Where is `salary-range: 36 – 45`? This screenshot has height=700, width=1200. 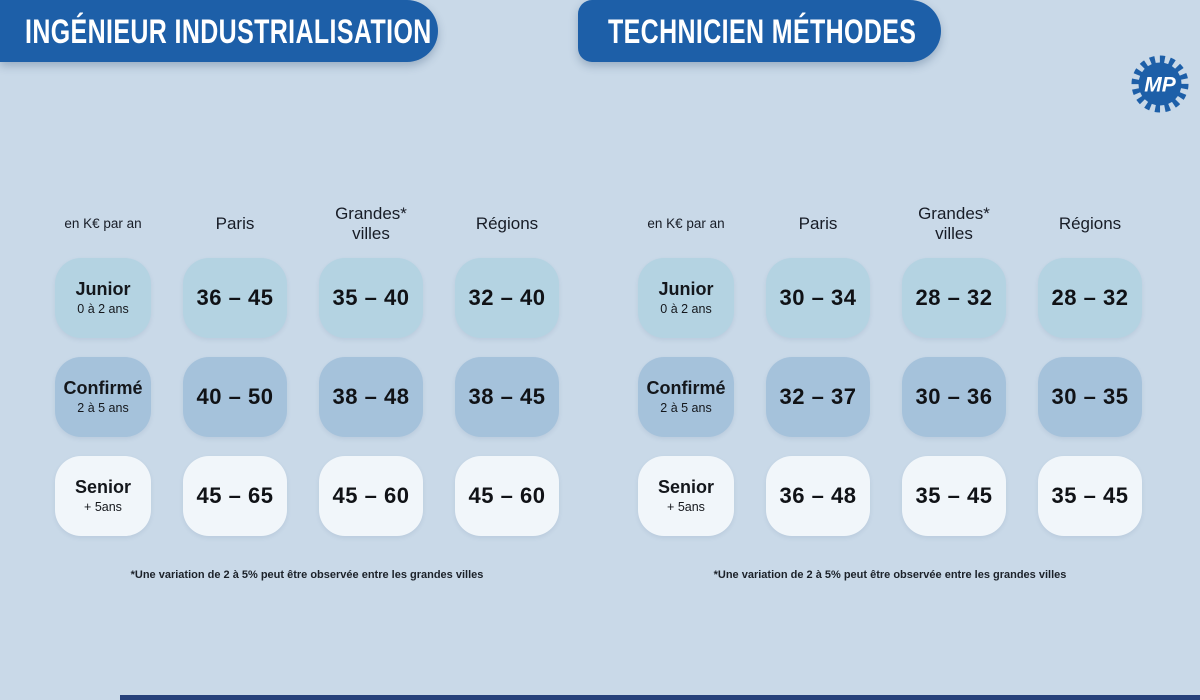 salary-range: 36 – 45 is located at coordinates (235, 297).